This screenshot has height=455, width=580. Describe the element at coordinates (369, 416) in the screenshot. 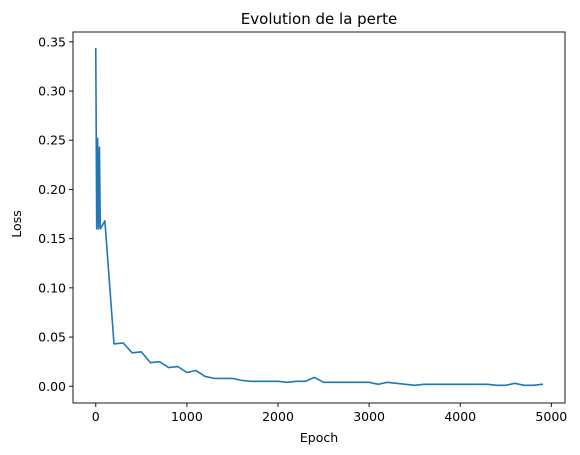

I see `x-tick-label: 3000` at that location.